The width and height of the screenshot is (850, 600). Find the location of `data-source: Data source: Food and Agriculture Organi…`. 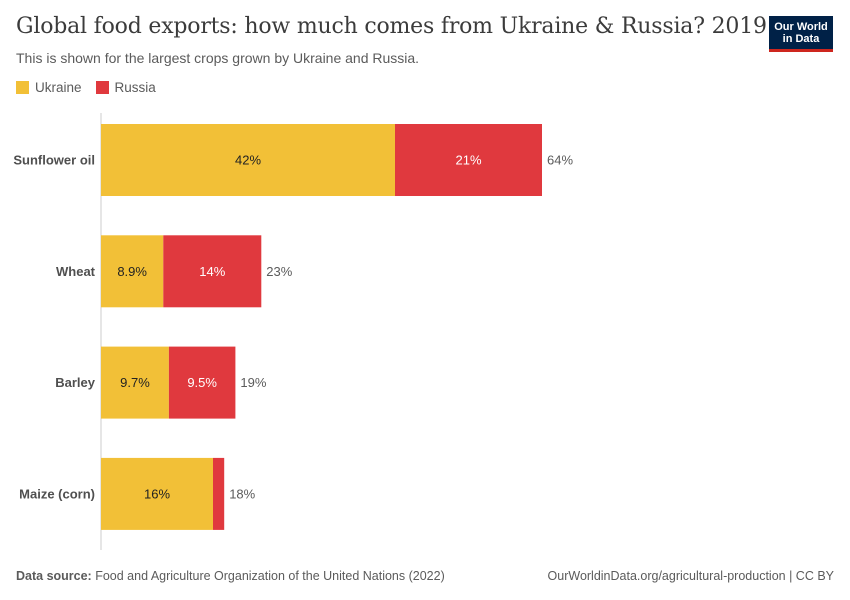

data-source: Data source: Food and Agriculture Organi… is located at coordinates (230, 576).